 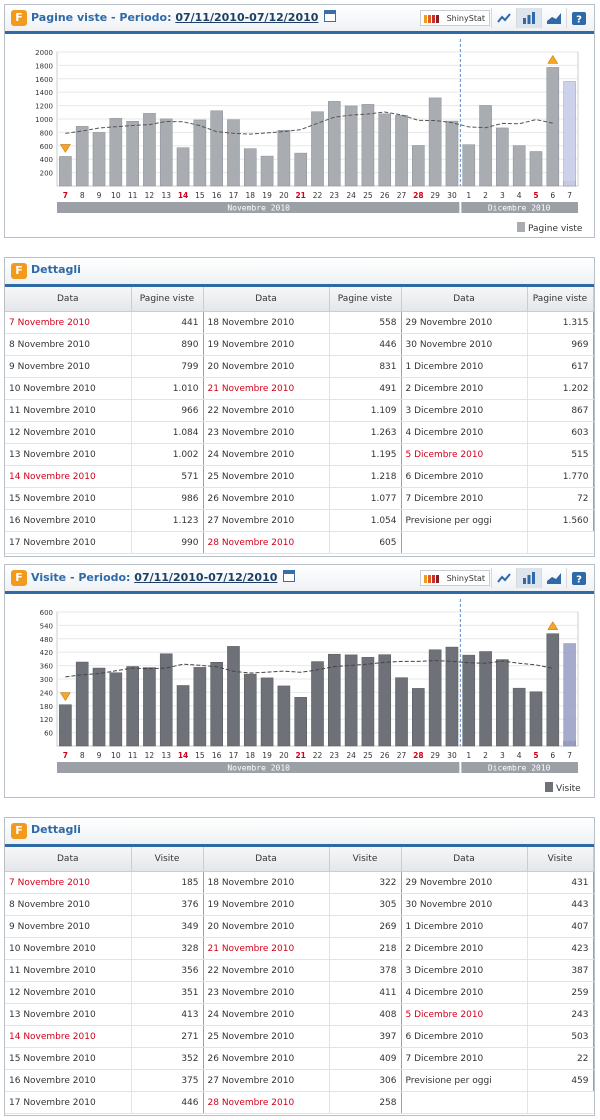 I want to click on value-cell: 407, so click(x=560, y=926).